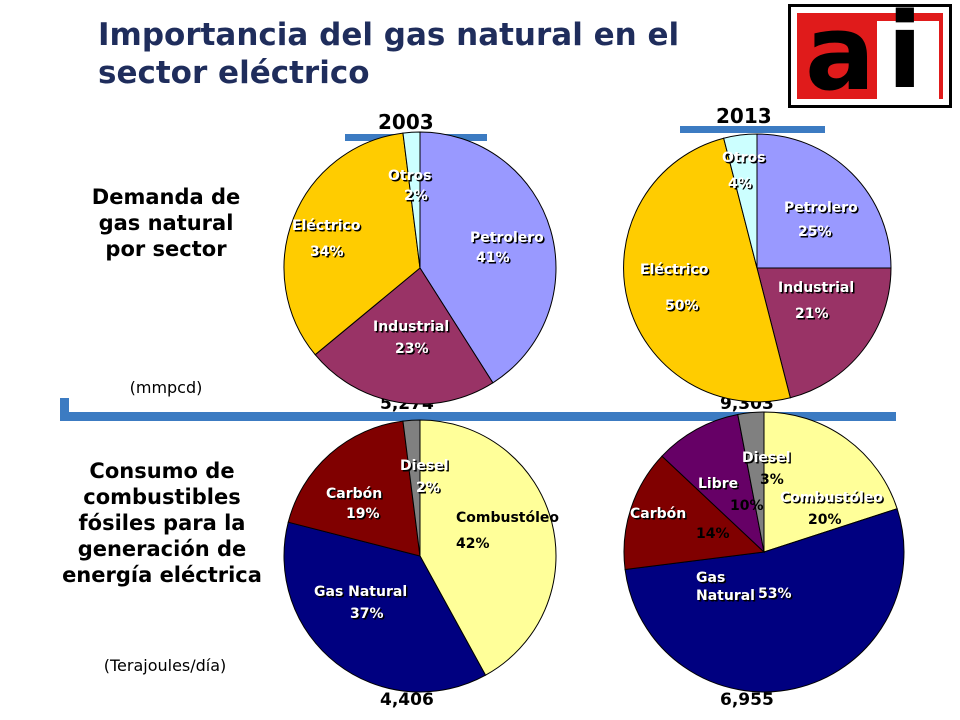 This screenshot has height=720, width=960. I want to click on pie-label-1-petrolero-value-shadow: 25%, so click(817, 234).